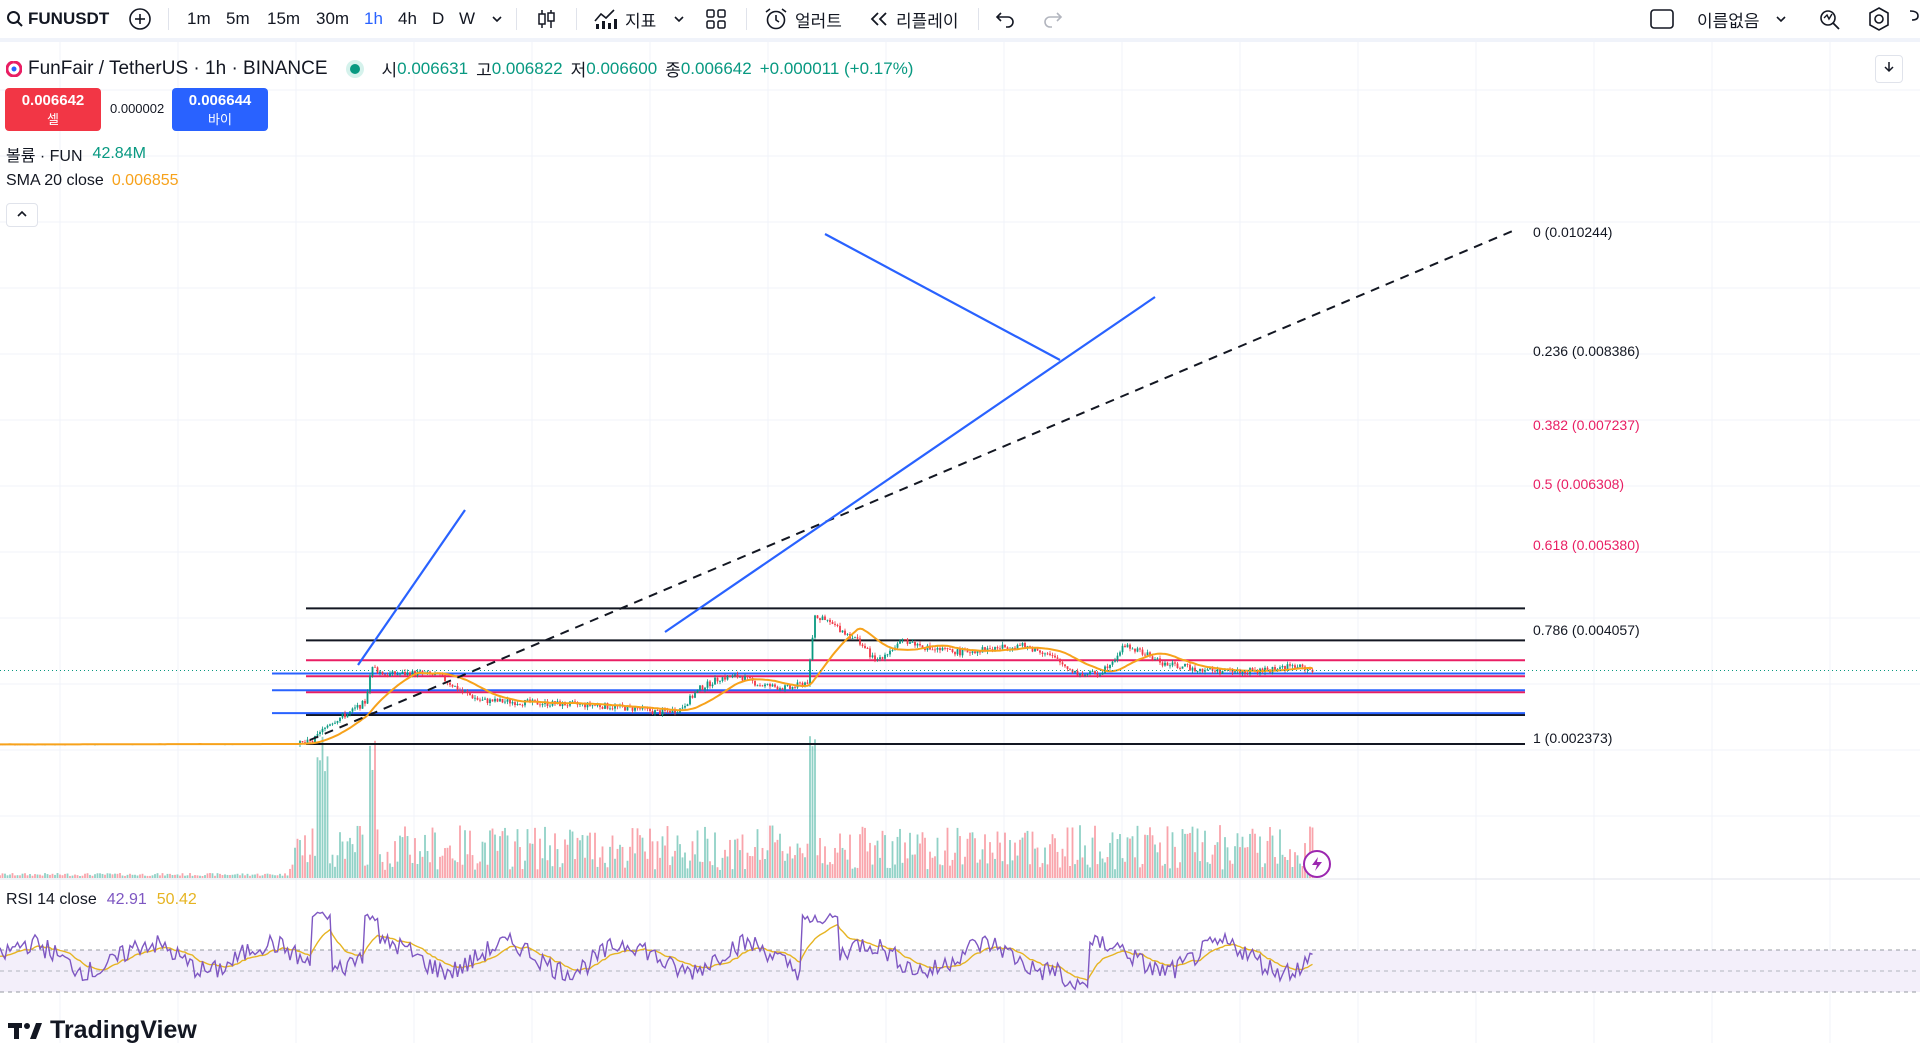  I want to click on indicators-menu-button, so click(679, 19).